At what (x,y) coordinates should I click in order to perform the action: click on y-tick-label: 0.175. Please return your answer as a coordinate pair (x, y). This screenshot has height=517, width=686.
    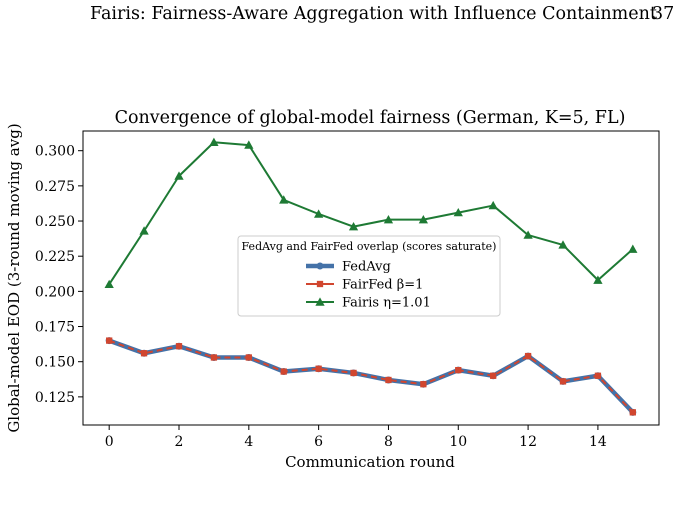
    Looking at the image, I should click on (55, 328).